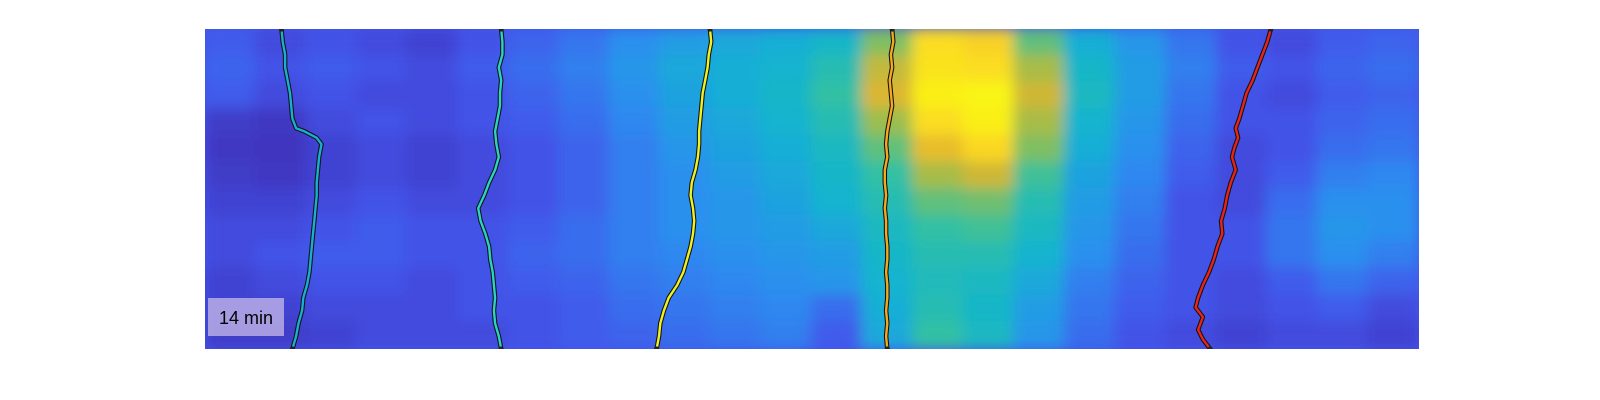 The height and width of the screenshot is (400, 1600). What do you see at coordinates (501, 347) in the screenshot?
I see `track-2-end-point` at bounding box center [501, 347].